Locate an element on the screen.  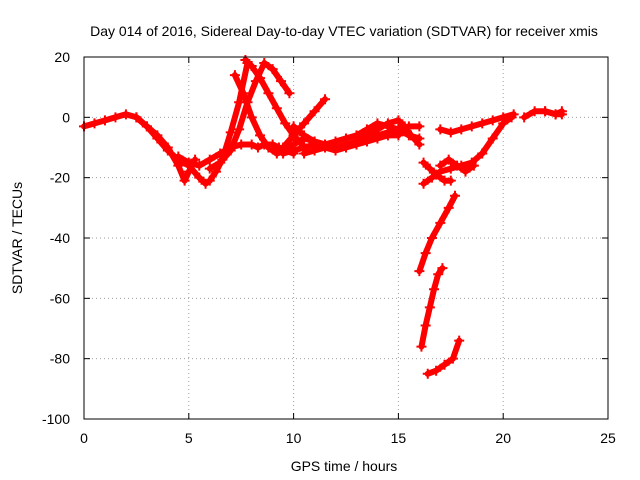
y-tick-label: -100 is located at coordinates (56, 419).